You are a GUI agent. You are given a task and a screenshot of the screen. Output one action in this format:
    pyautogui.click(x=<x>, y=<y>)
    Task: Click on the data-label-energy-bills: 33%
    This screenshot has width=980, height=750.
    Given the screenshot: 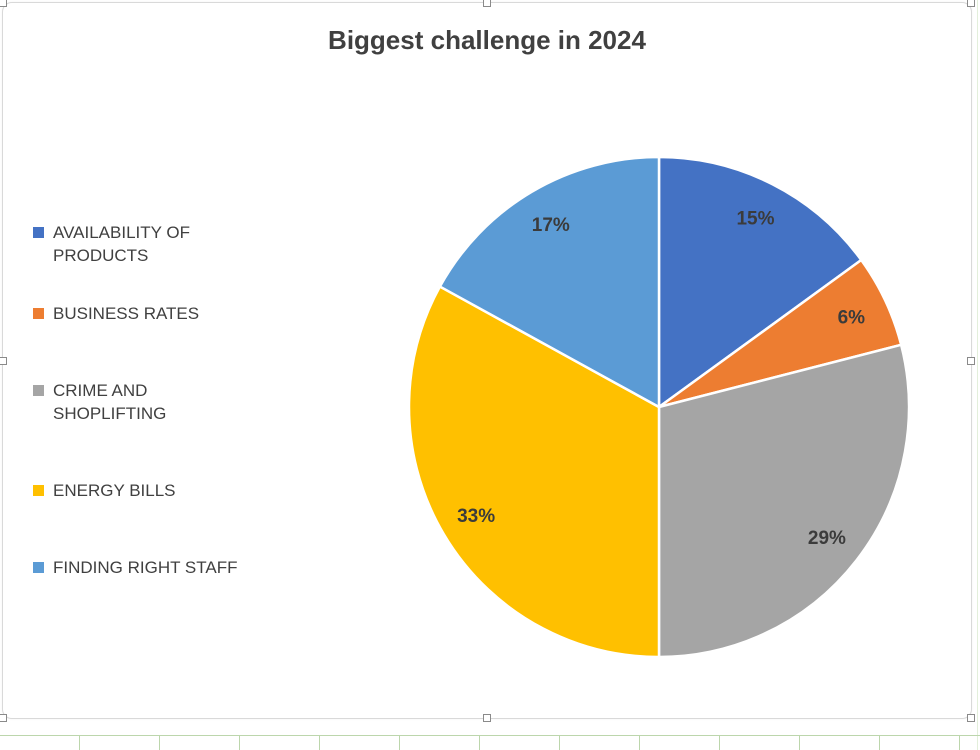 What is the action you would take?
    pyautogui.click(x=476, y=516)
    